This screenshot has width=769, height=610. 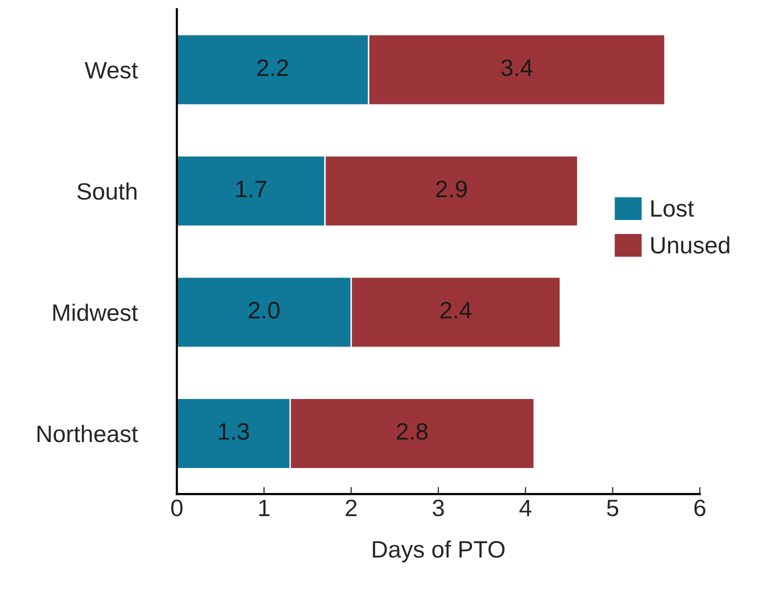 I want to click on legend-label: Unused, so click(x=690, y=245).